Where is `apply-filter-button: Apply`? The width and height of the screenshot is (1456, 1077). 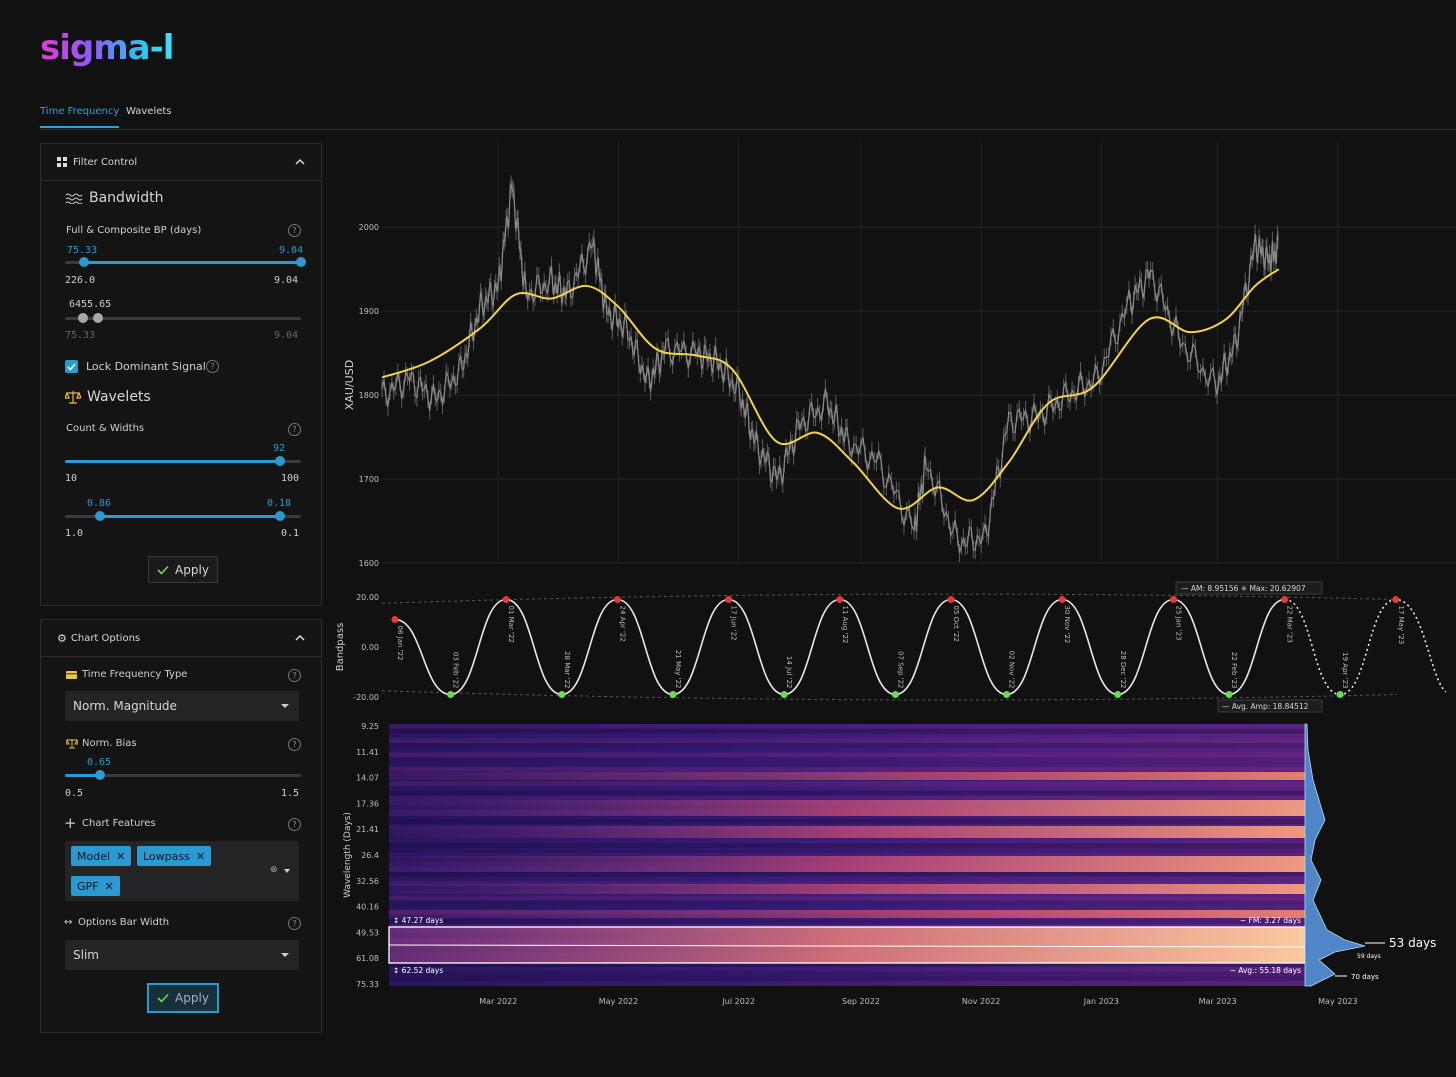 apply-filter-button: Apply is located at coordinates (183, 569).